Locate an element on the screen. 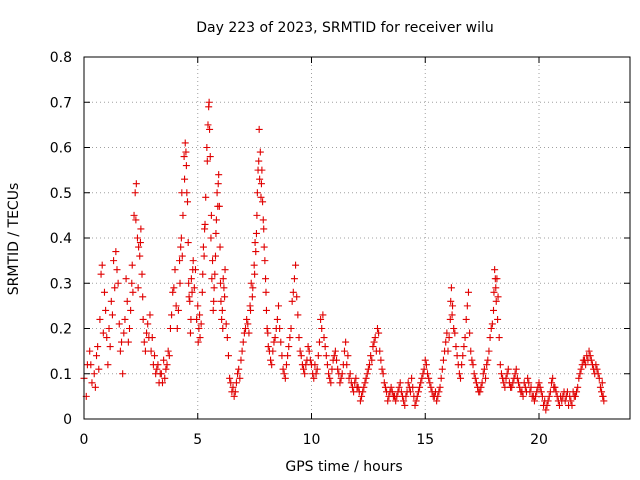 The width and height of the screenshot is (640, 480). y-tick-label: 0 is located at coordinates (67, 420).